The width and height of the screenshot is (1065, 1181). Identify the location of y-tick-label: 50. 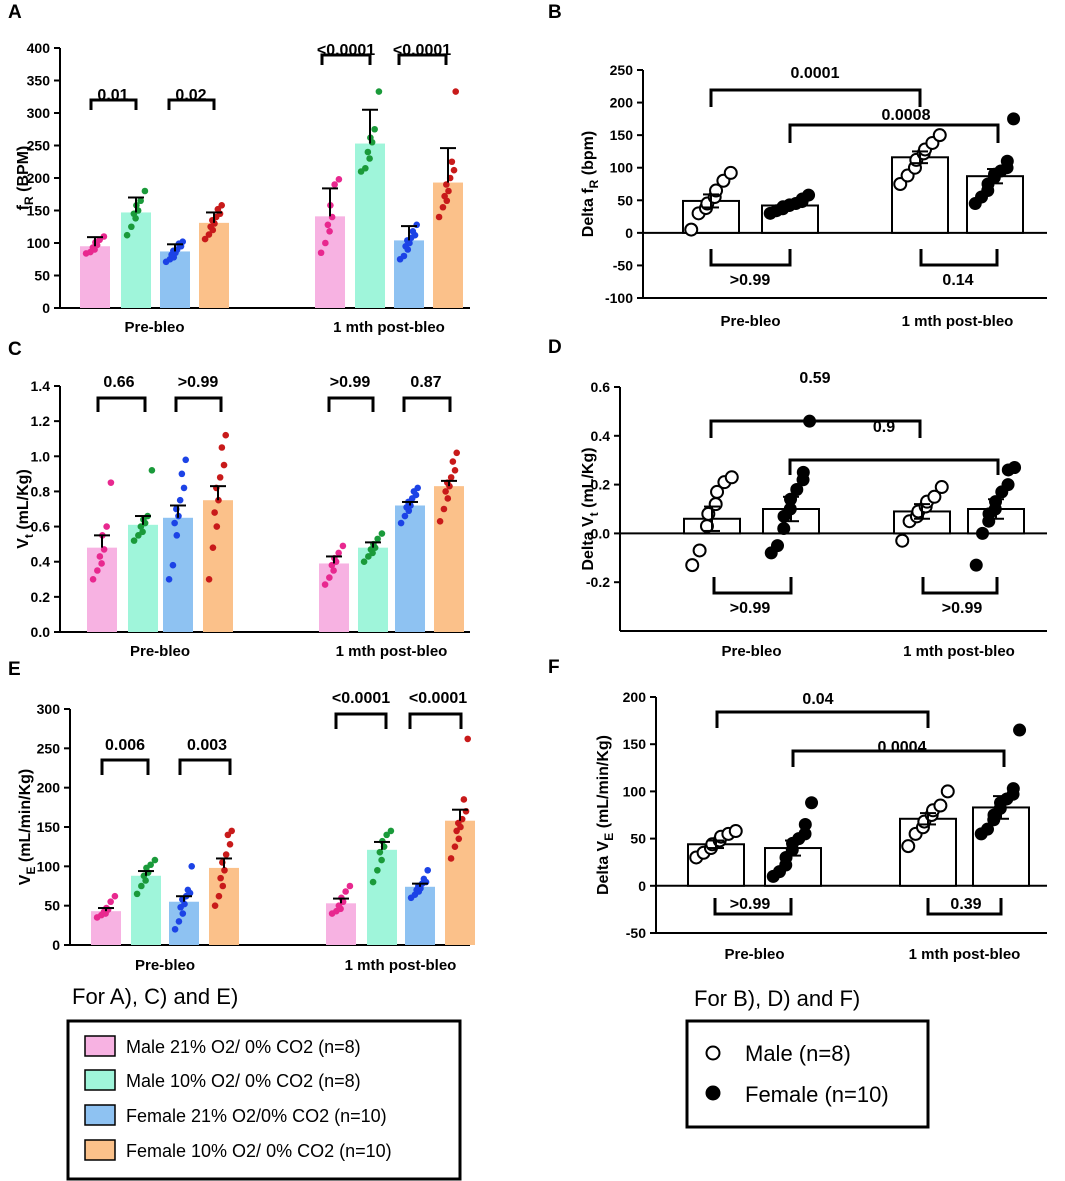
(625, 200).